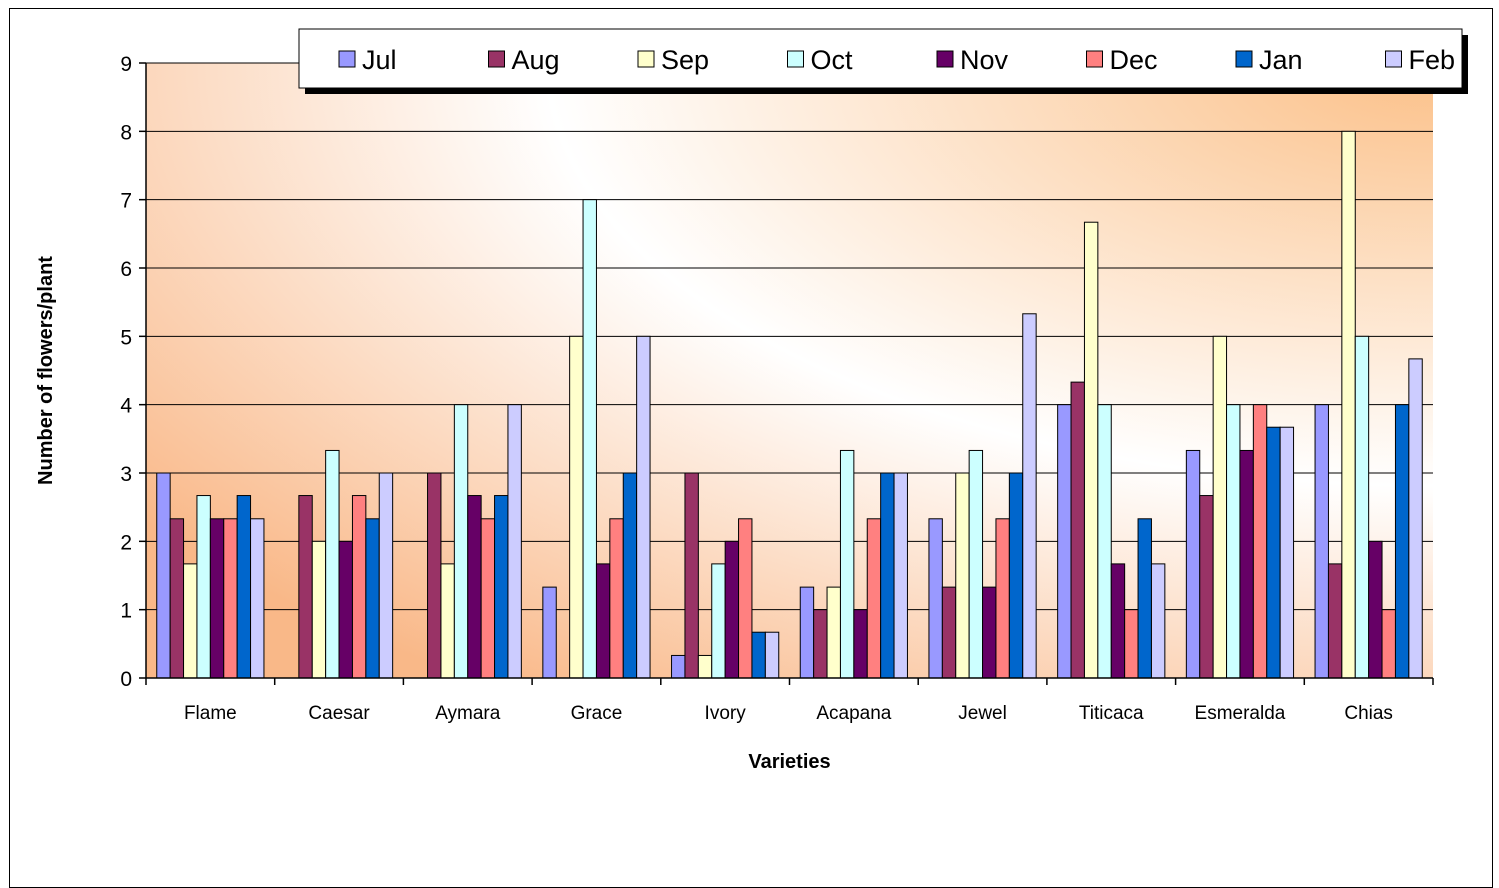 This screenshot has width=1499, height=888. Describe the element at coordinates (1193, 564) in the screenshot. I see `bar-esmeralda-jul` at that location.